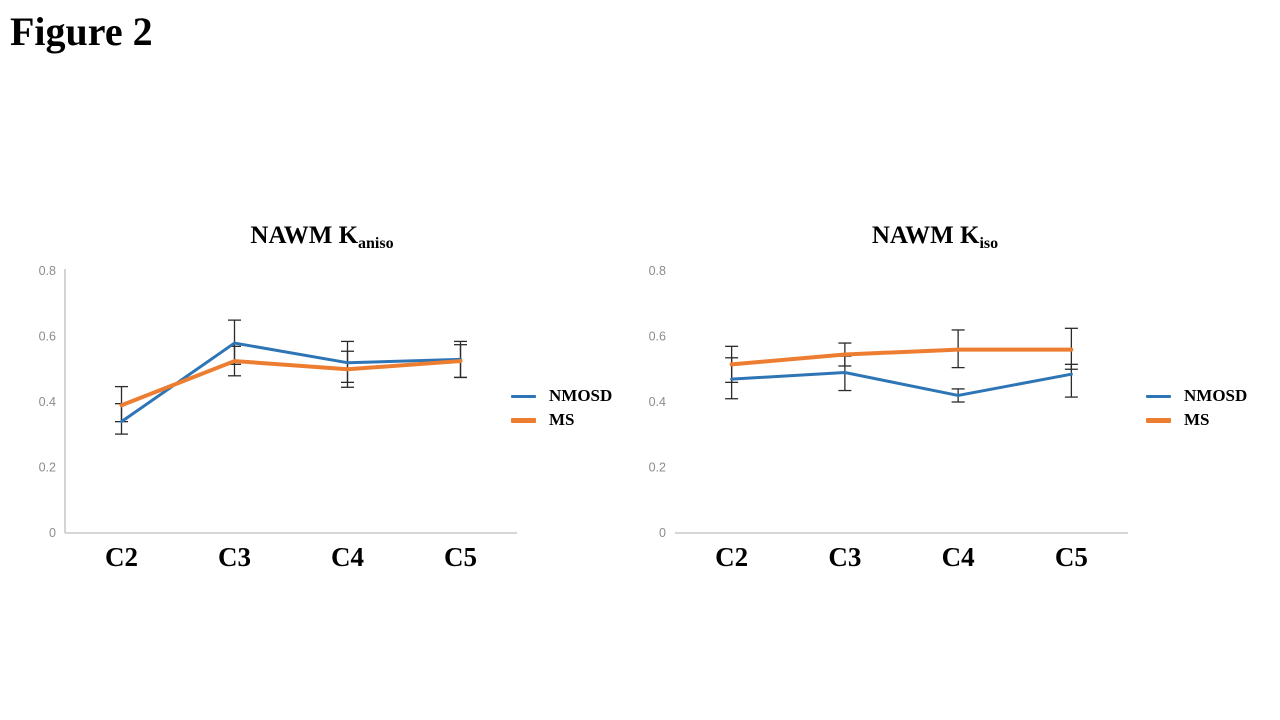 This screenshot has width=1280, height=720. I want to click on chart-title-kaniso: NAWM Kaniso, so click(322, 237).